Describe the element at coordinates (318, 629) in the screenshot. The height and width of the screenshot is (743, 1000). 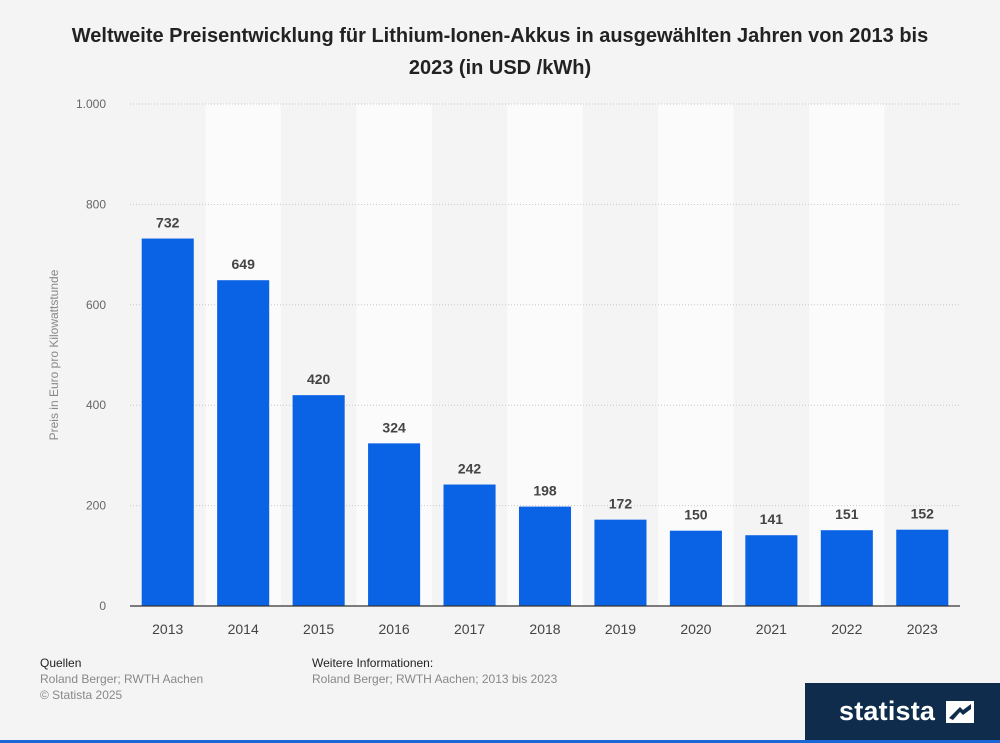
I see `x-tick-label: 2015` at that location.